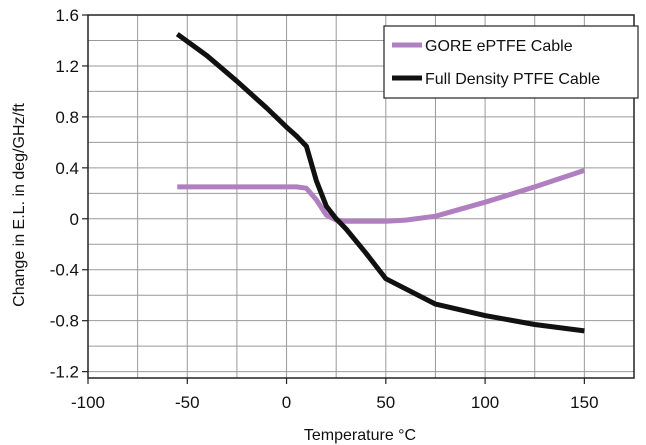 The width and height of the screenshot is (646, 445). What do you see at coordinates (335, 395) in the screenshot?
I see `x-tick-labels: -100 -50 0 50 100 150` at bounding box center [335, 395].